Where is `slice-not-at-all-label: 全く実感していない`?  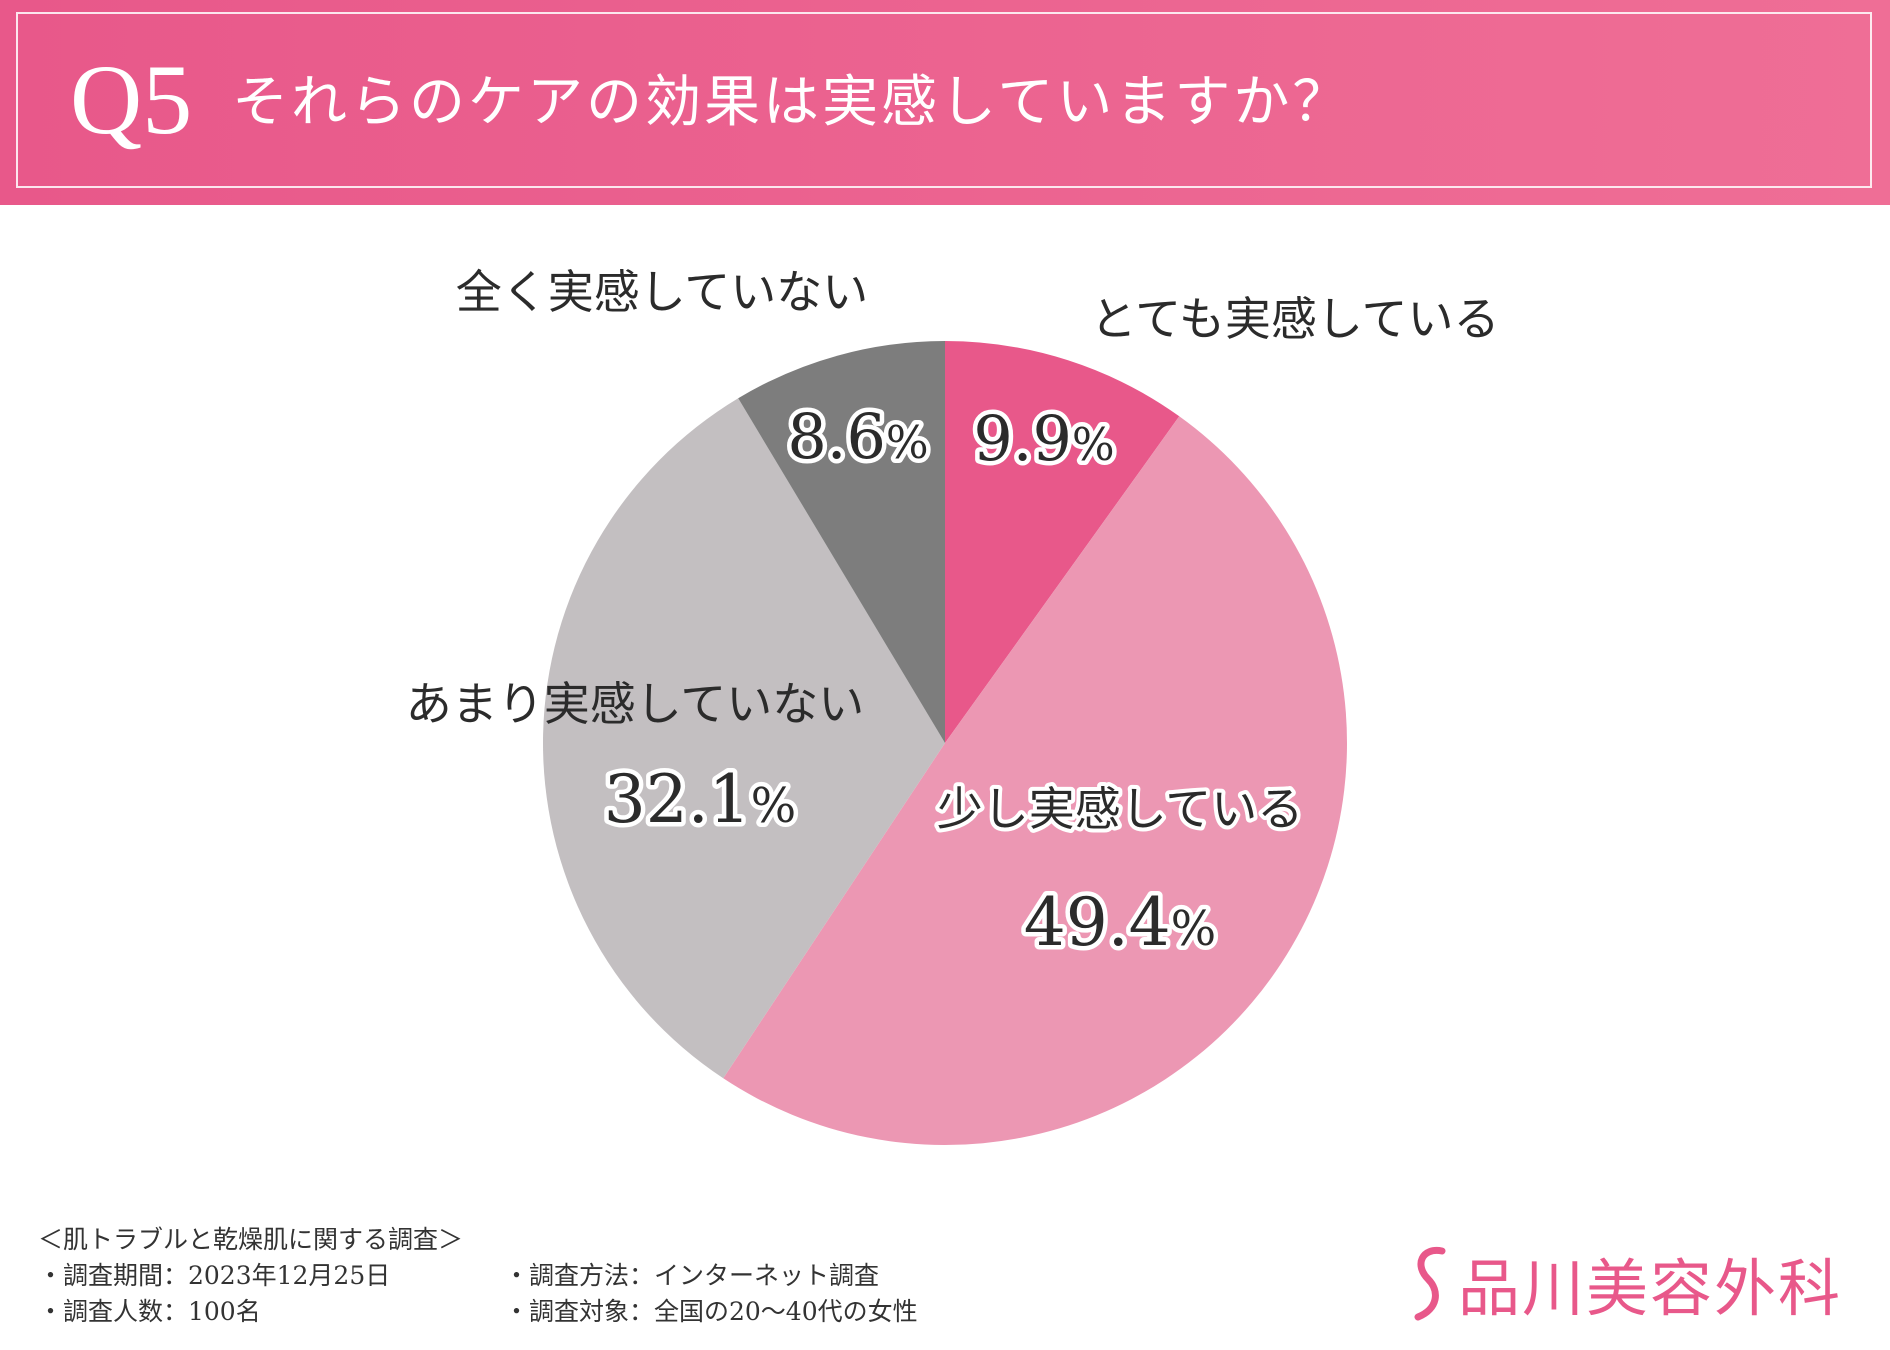
slice-not-at-all-label: 全く実感していない is located at coordinates (662, 292).